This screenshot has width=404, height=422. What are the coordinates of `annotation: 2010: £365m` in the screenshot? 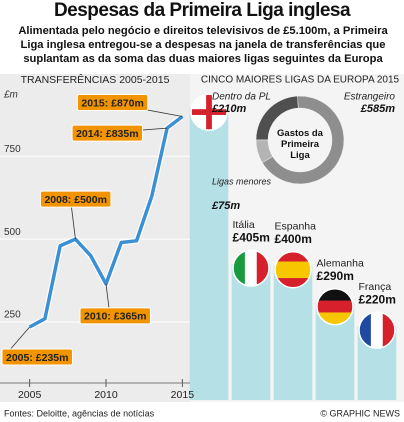 It's located at (115, 317).